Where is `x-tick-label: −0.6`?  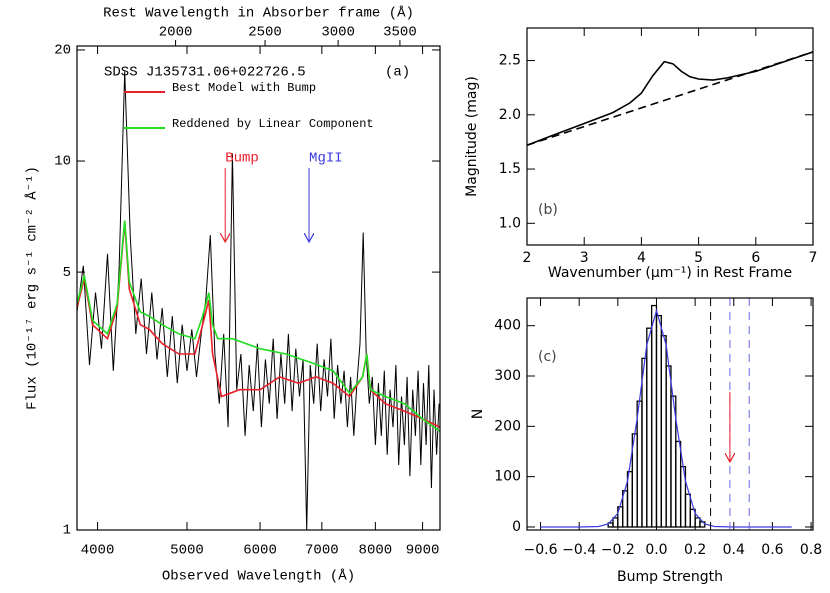
x-tick-label: −0.6 is located at coordinates (541, 550).